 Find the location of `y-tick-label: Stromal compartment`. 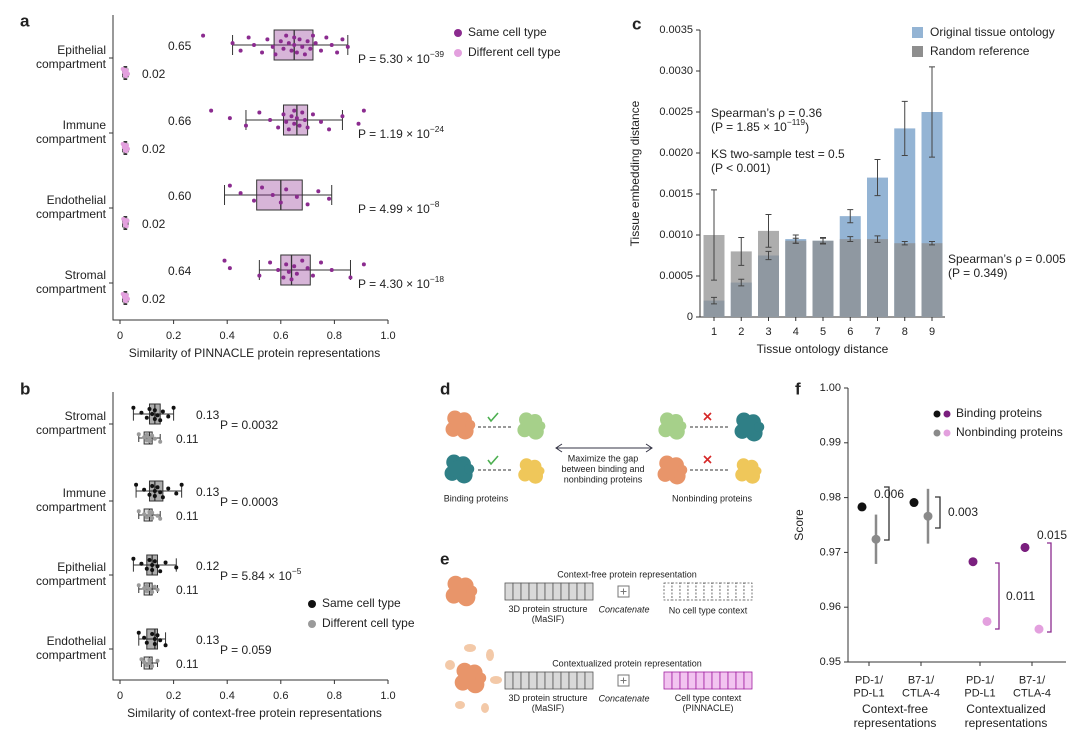

y-tick-label: Stromal compartment is located at coordinates (71, 423).